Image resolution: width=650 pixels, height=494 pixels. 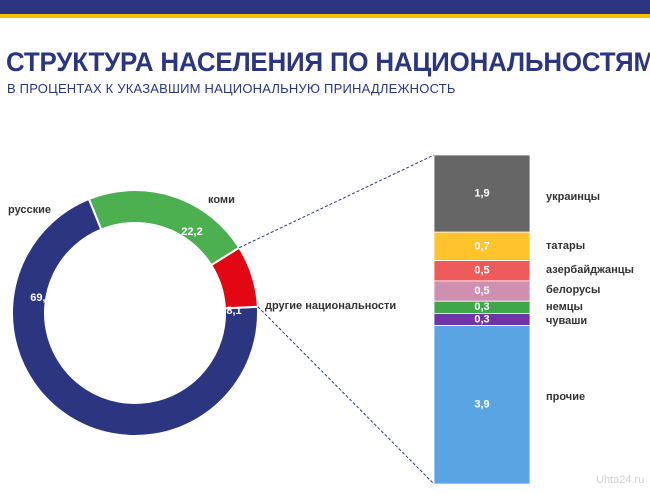 I want to click on slice-value-label: 22,2, so click(x=191, y=232).